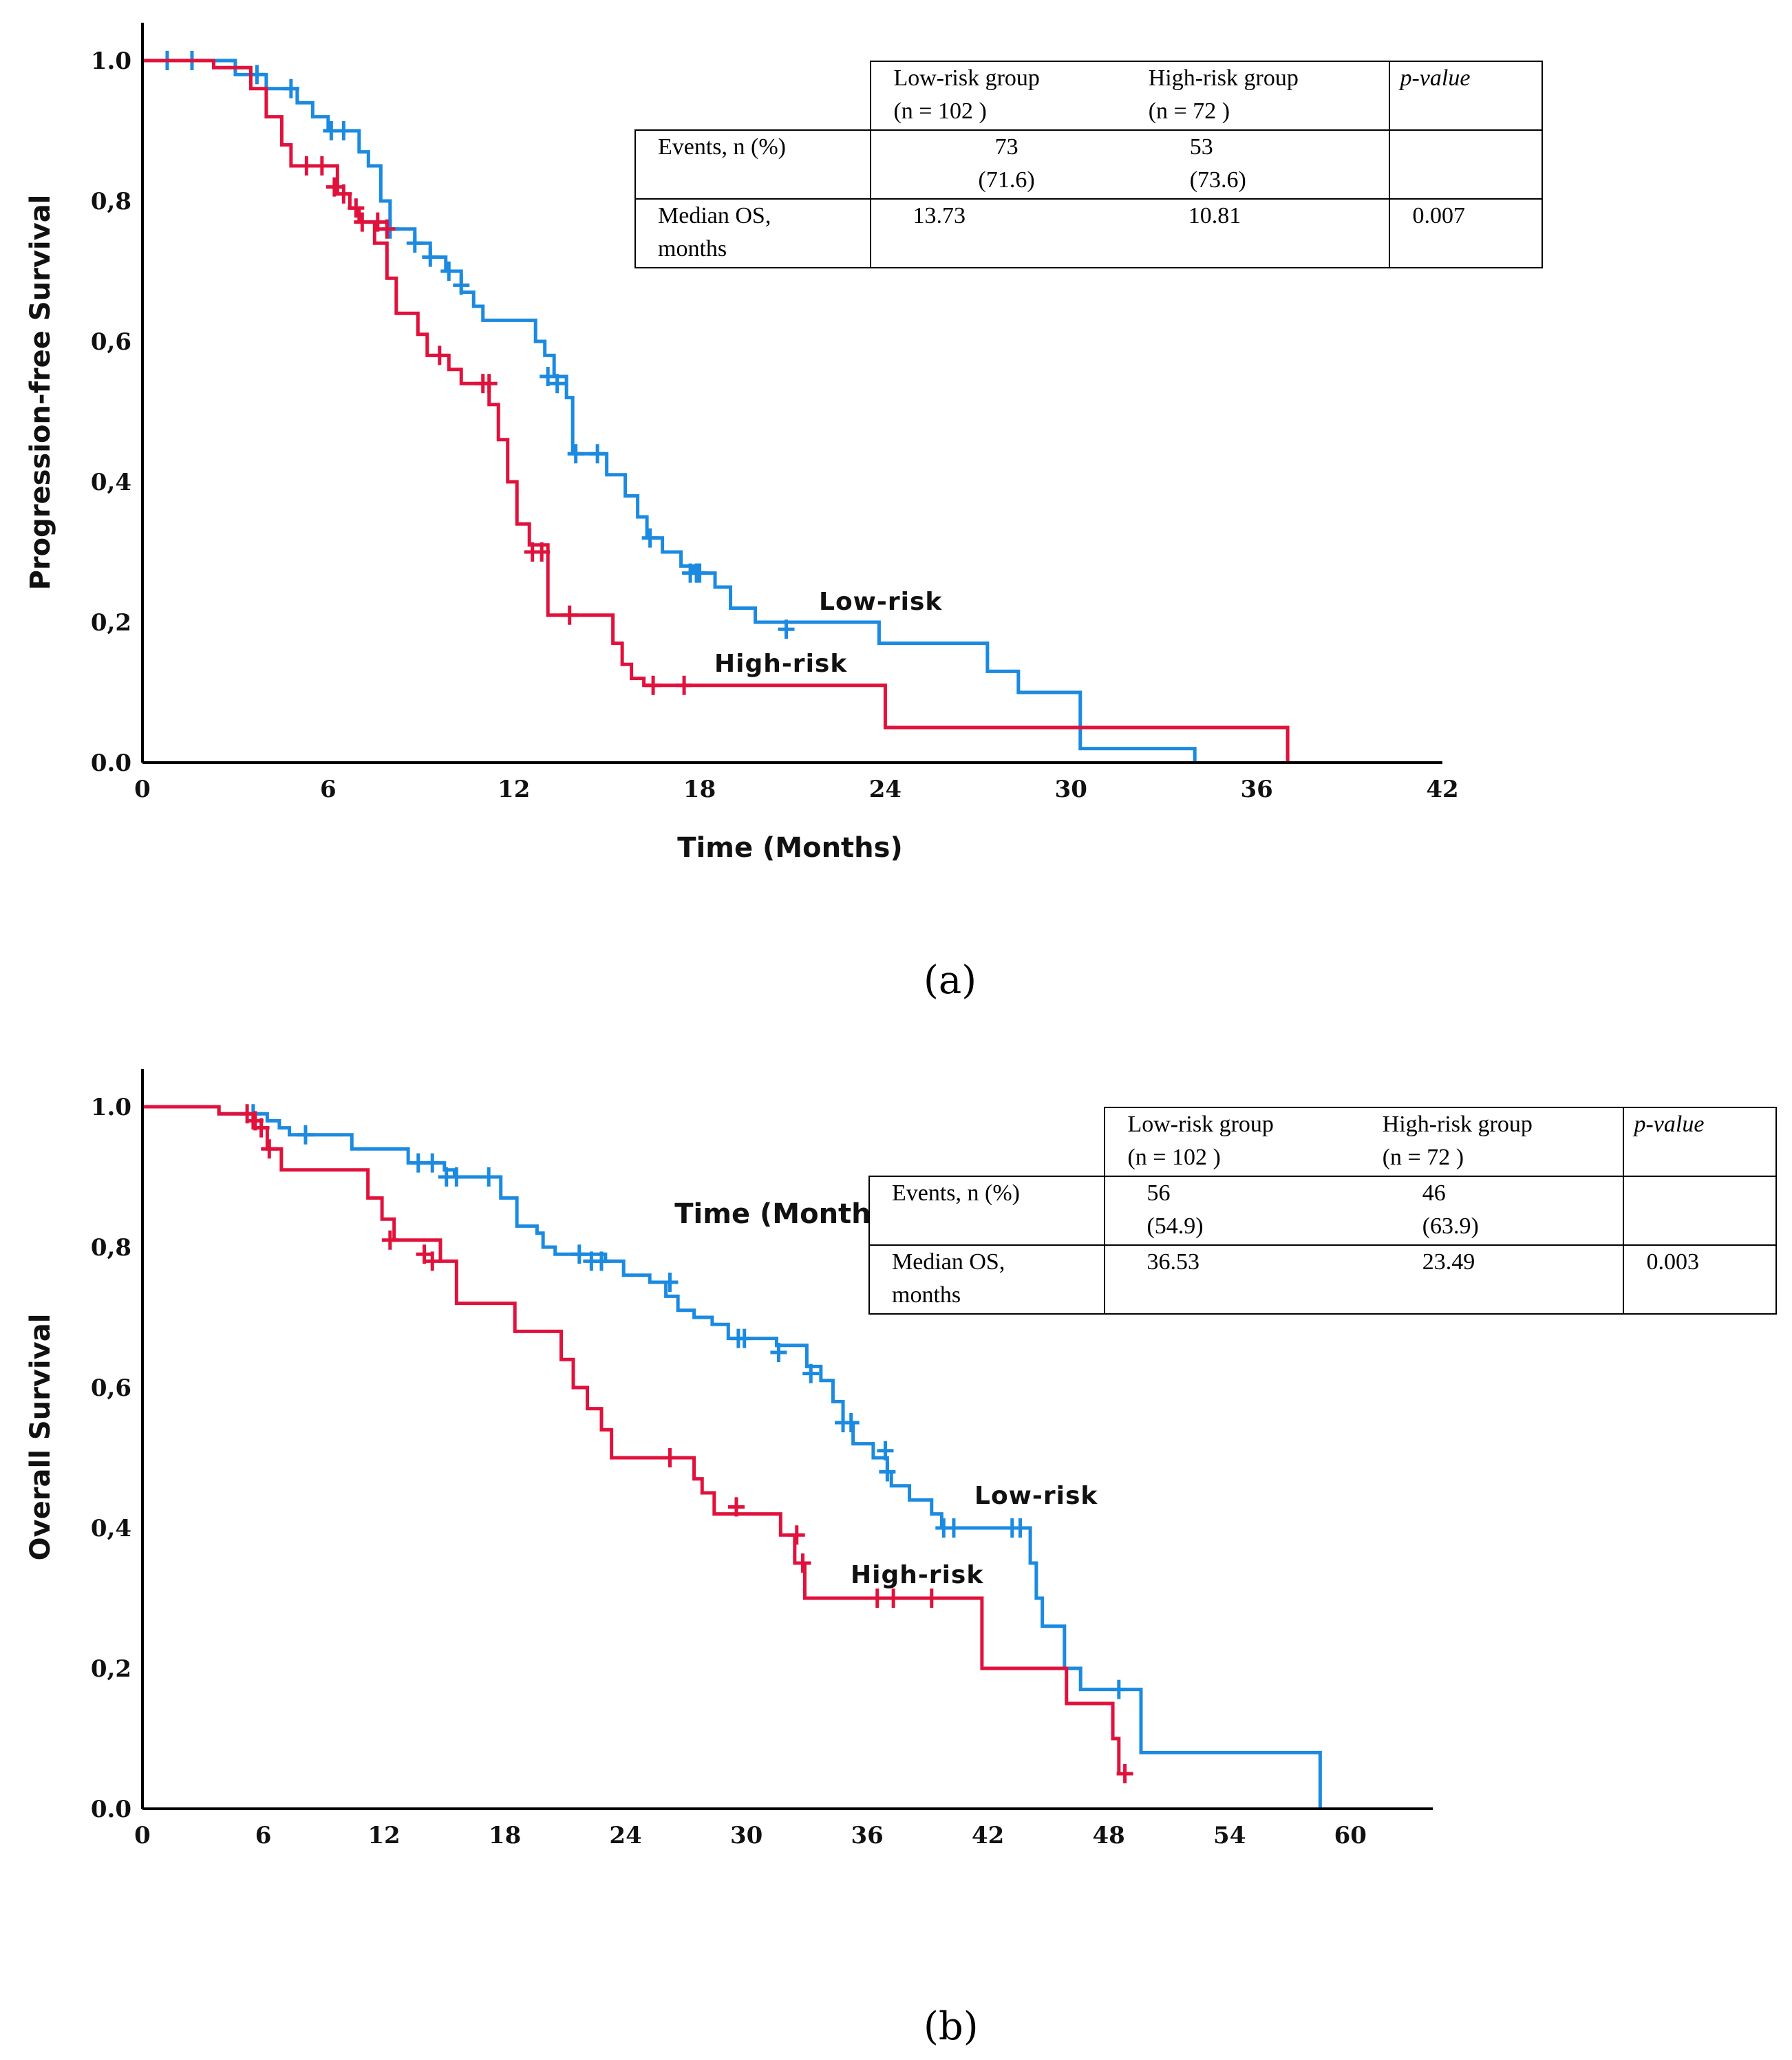  Describe the element at coordinates (1700, 1142) in the screenshot. I see `col-header-p: p-value` at that location.